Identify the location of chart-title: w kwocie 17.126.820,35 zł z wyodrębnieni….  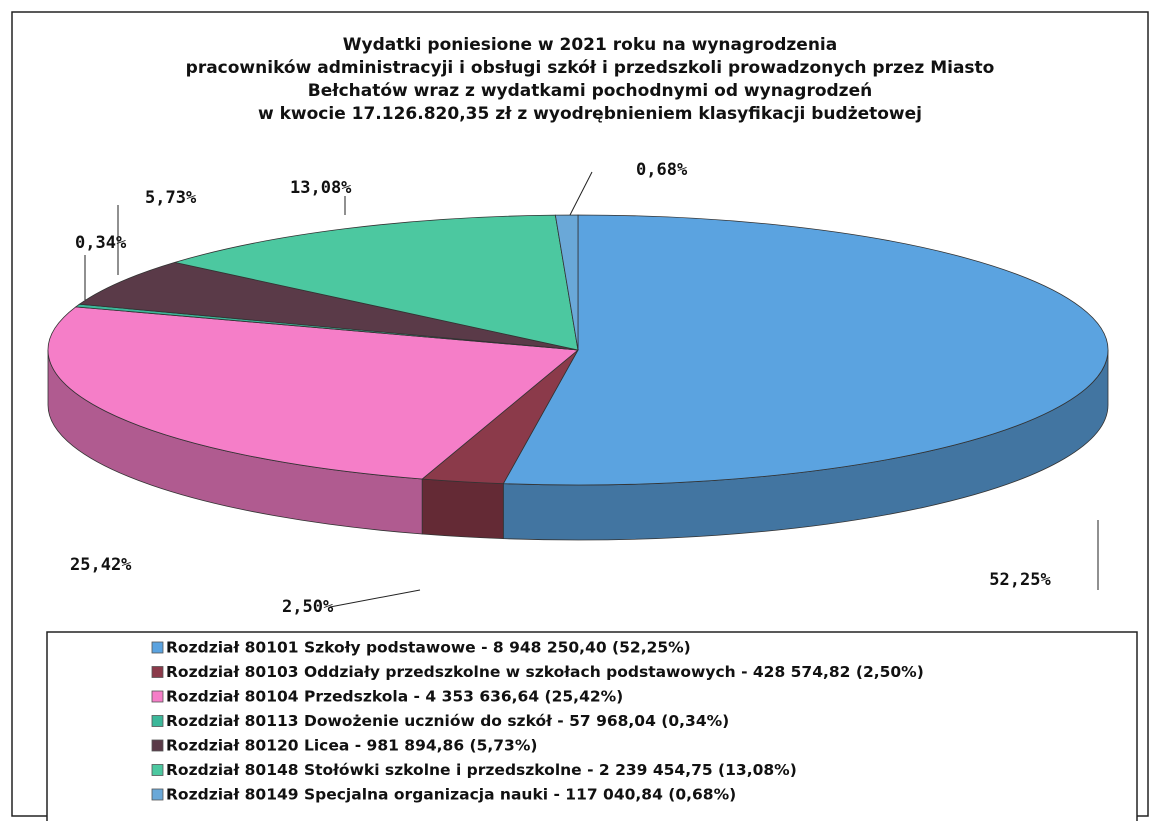
(590, 114).